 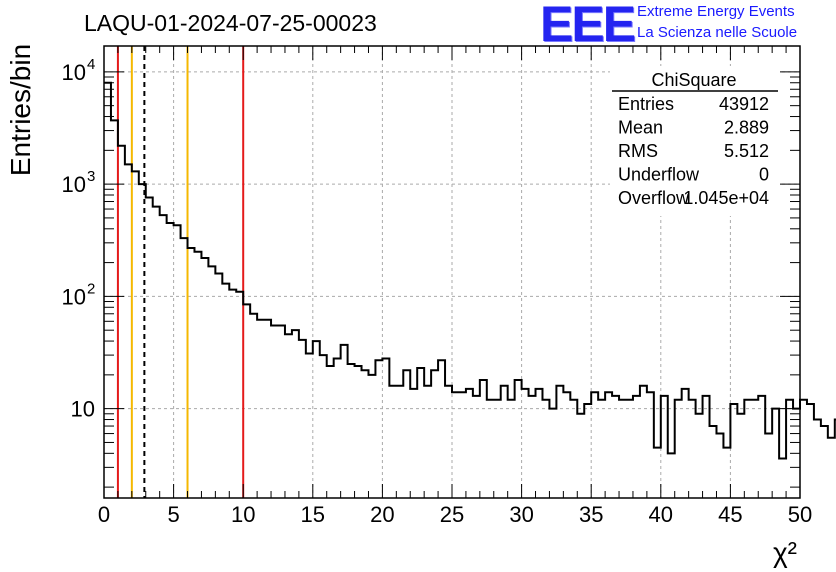 I want to click on reference-lines, so click(x=180, y=272).